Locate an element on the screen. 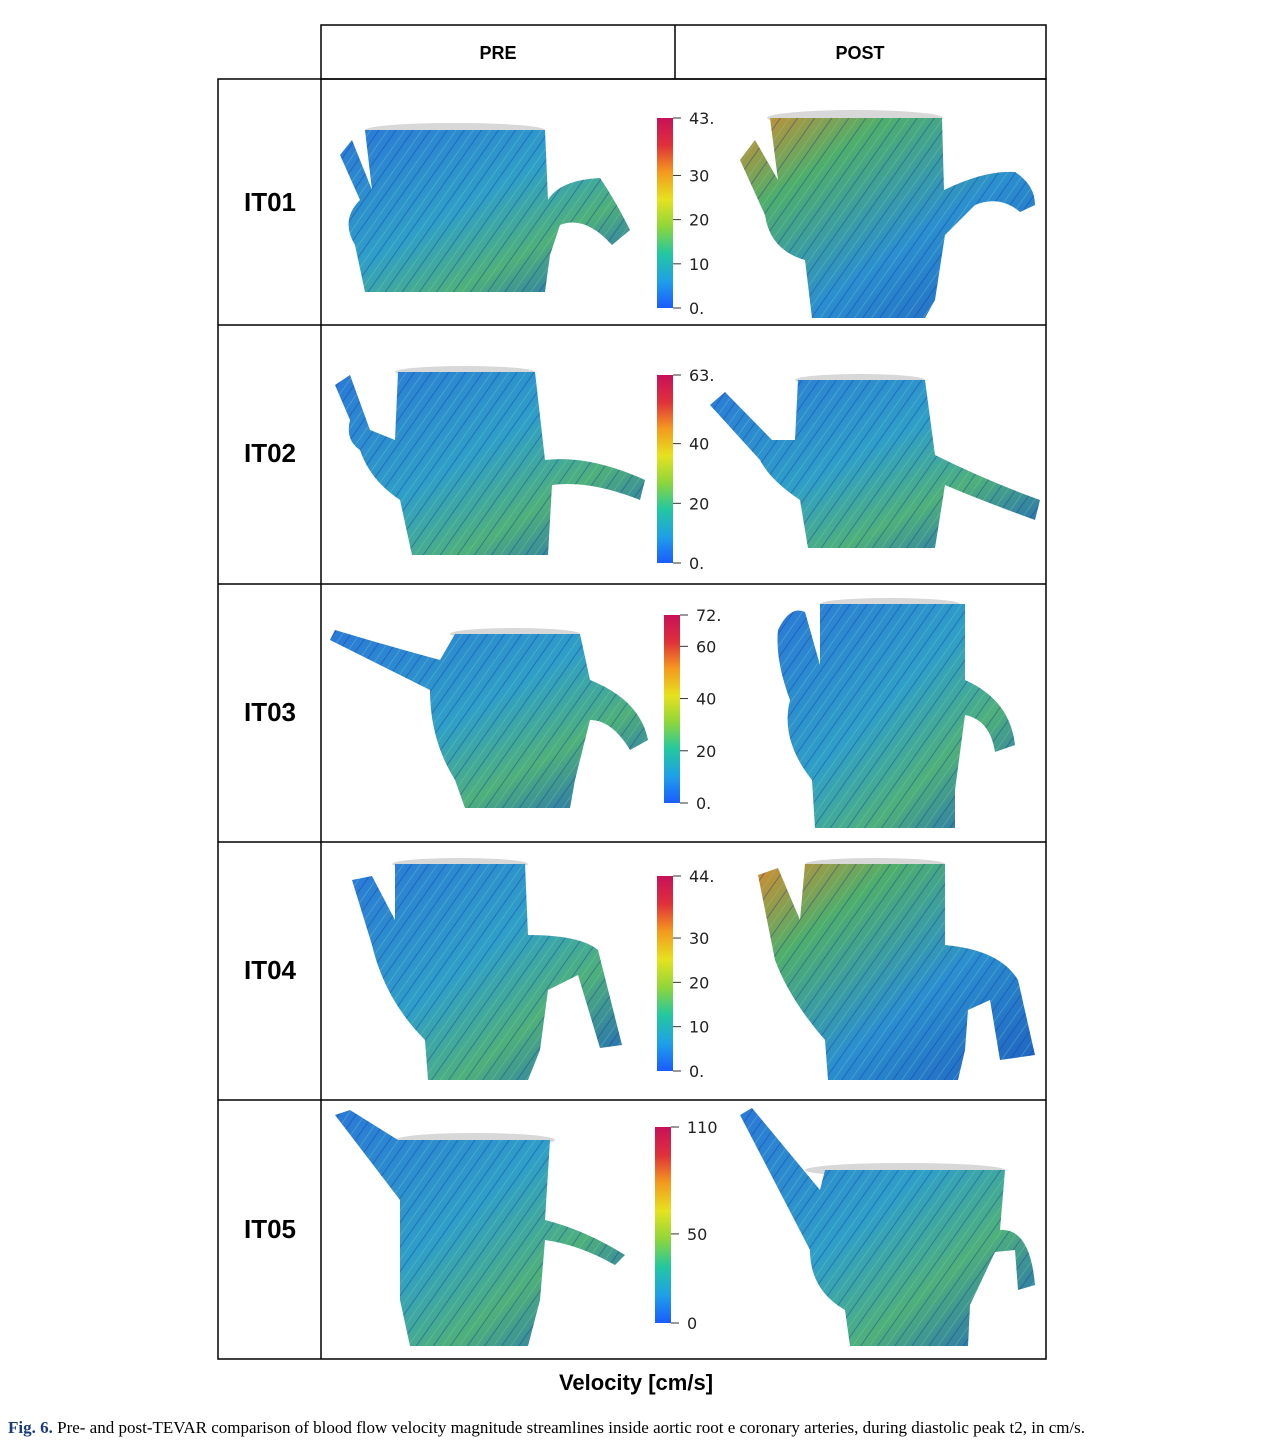  aorta-model-it04-post is located at coordinates (896, 969).